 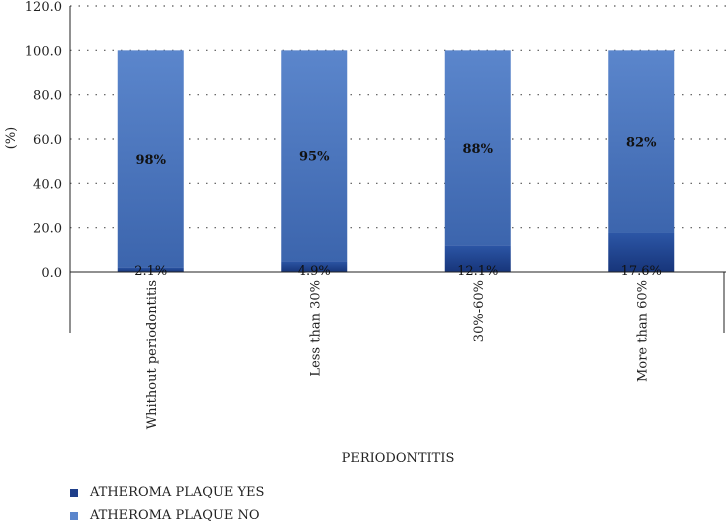 I want to click on legend-label-no: ATHEROMA PLAQUE NO, so click(x=175, y=515).